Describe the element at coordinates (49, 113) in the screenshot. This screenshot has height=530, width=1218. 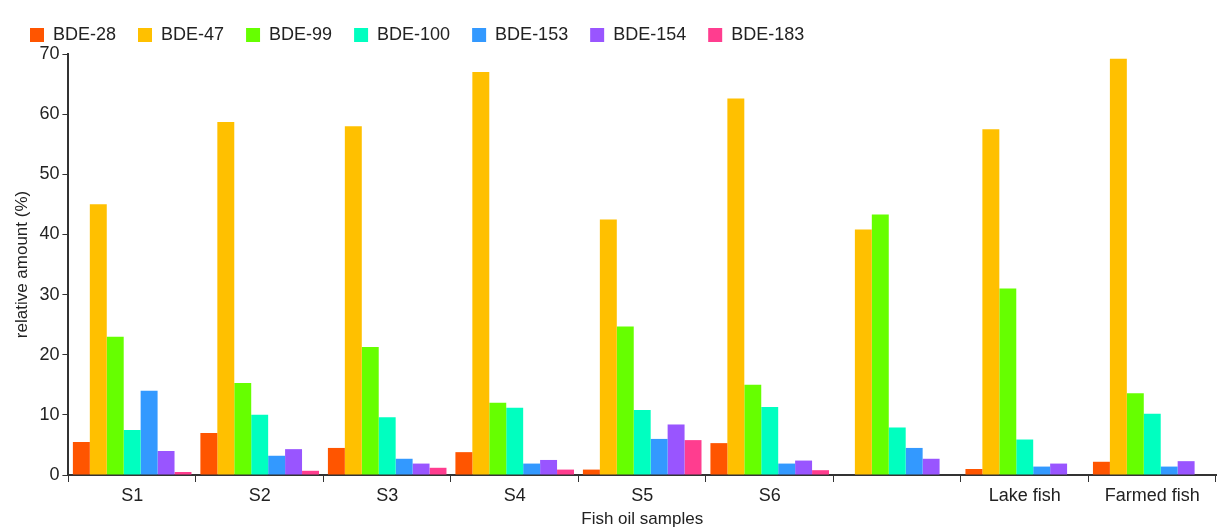
I see `y-tick-label: 60` at that location.